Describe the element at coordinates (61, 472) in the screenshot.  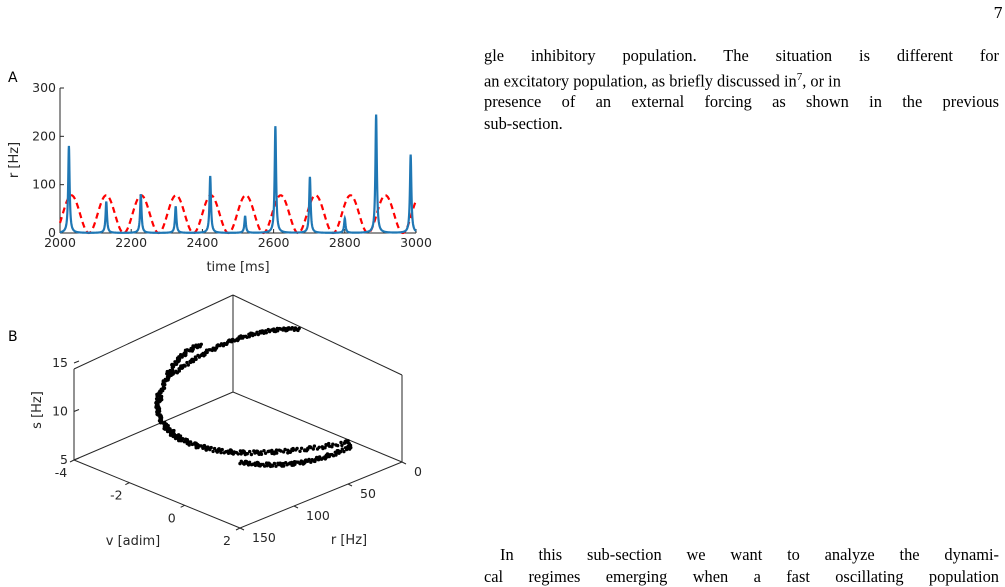
I see `v-tick-label: -4` at that location.